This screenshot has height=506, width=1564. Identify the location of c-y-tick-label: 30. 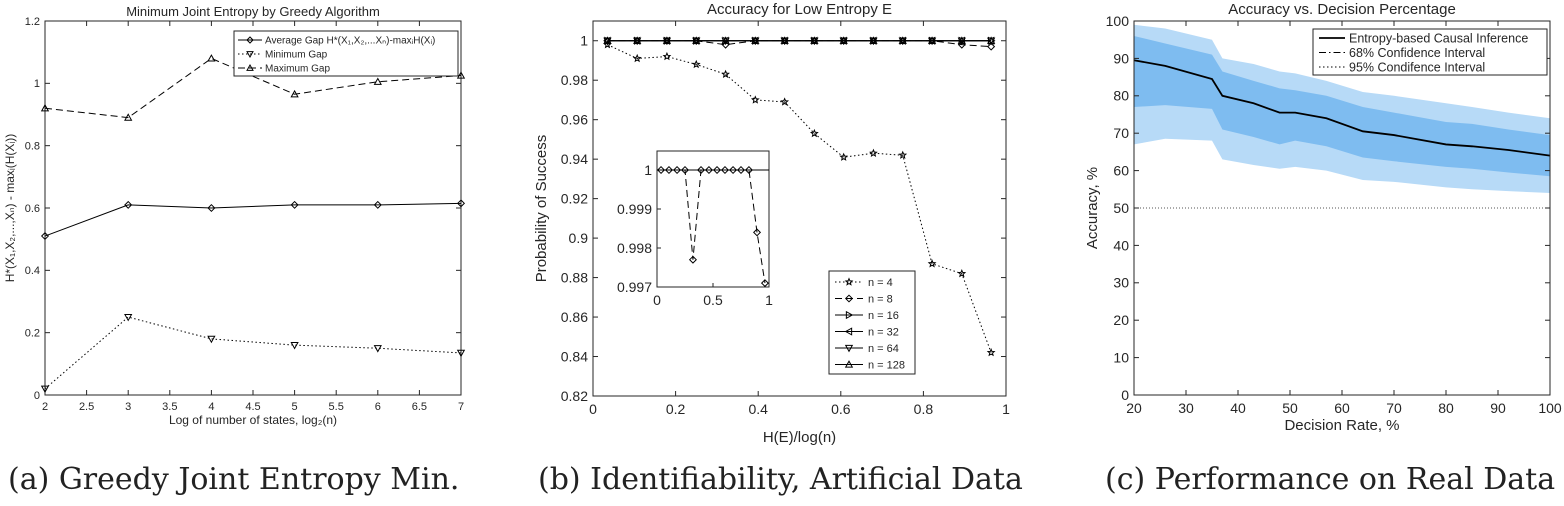
(1121, 283).